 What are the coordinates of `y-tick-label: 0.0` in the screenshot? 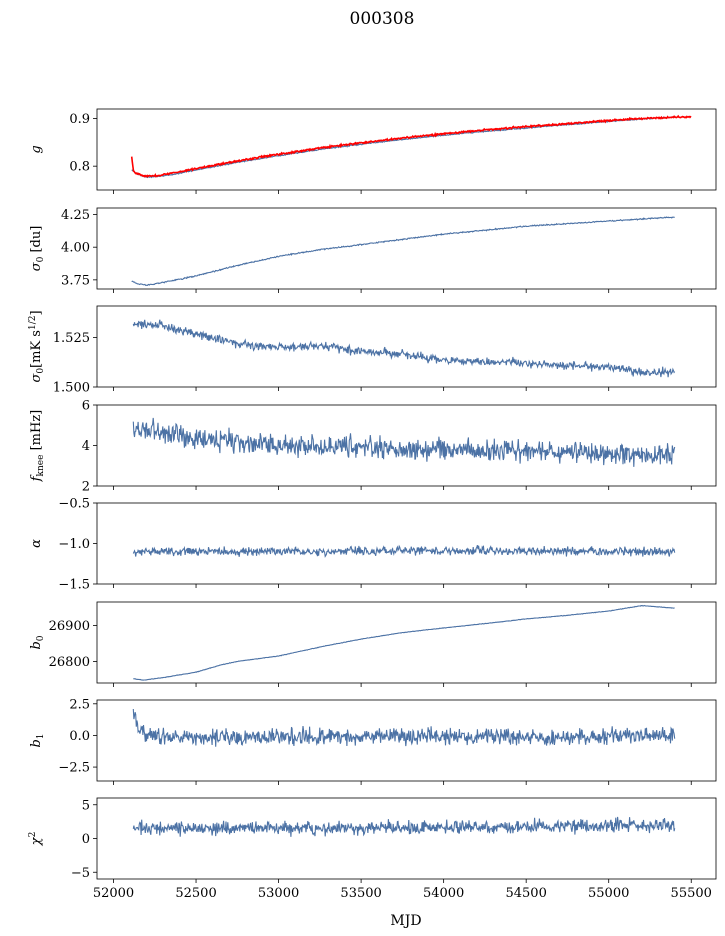 It's located at (79, 736).